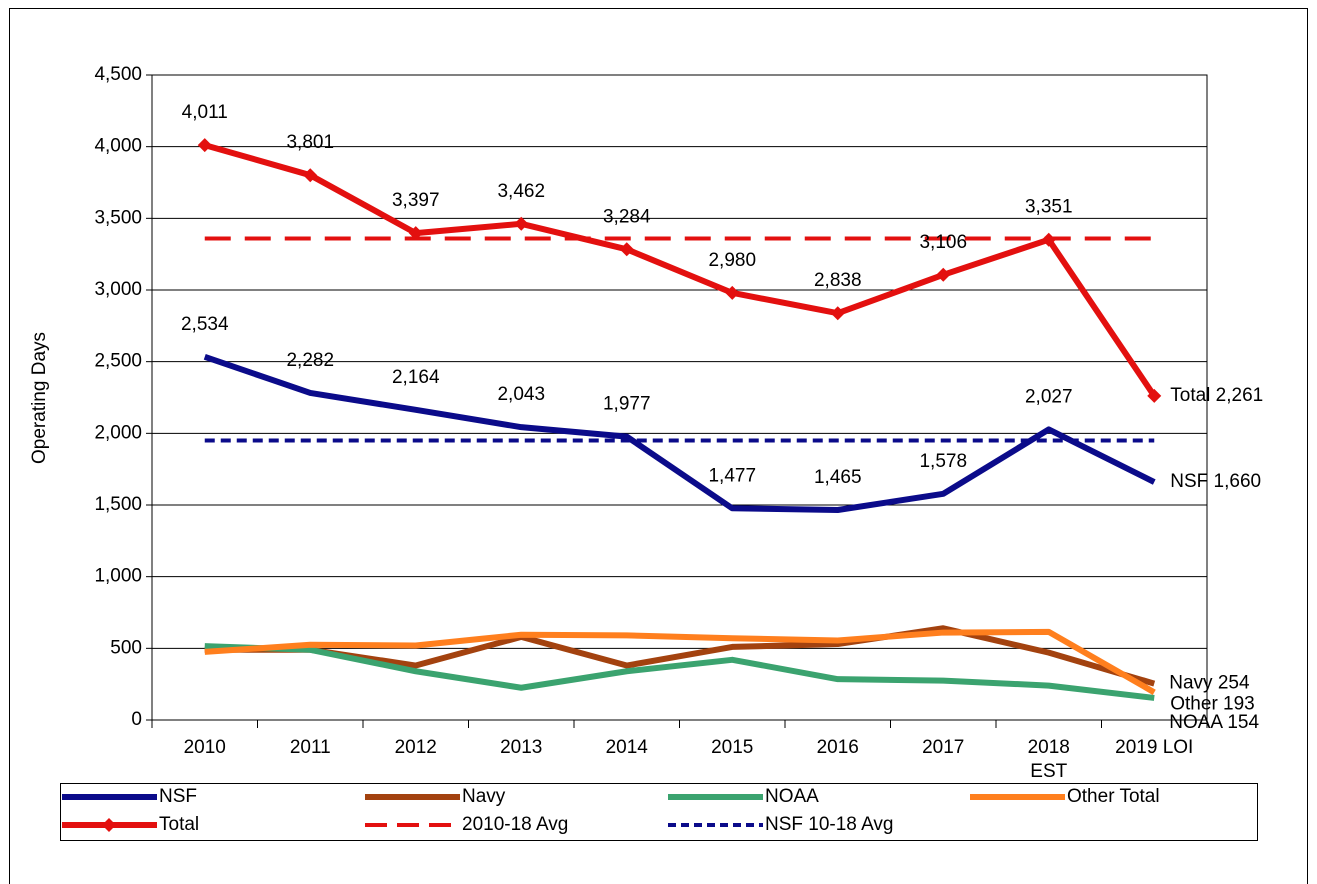 The image size is (1317, 884). I want to click on data-label: NSF 1,660, so click(1215, 481).